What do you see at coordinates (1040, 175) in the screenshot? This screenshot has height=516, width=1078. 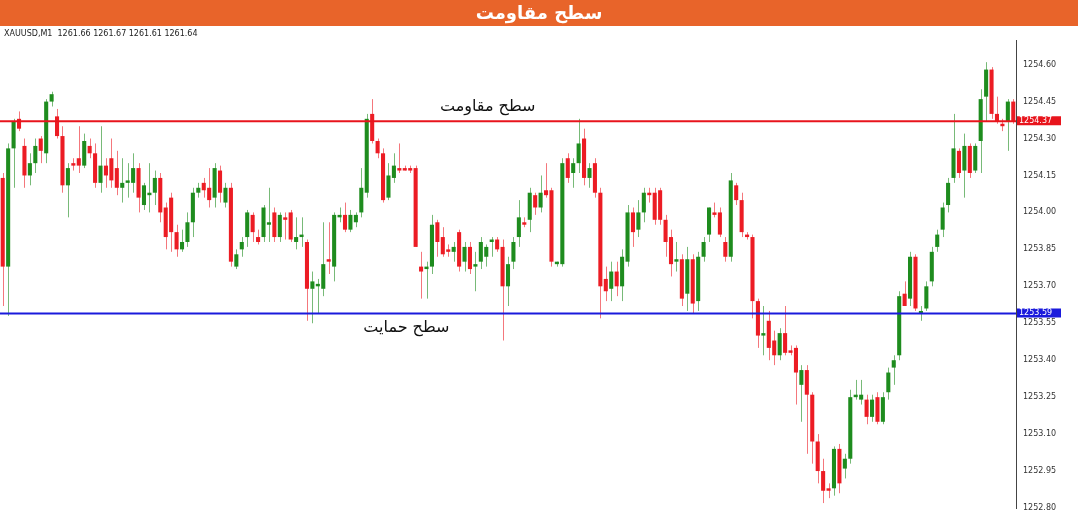 I see `y-tick-label: 1254.15` at bounding box center [1040, 175].